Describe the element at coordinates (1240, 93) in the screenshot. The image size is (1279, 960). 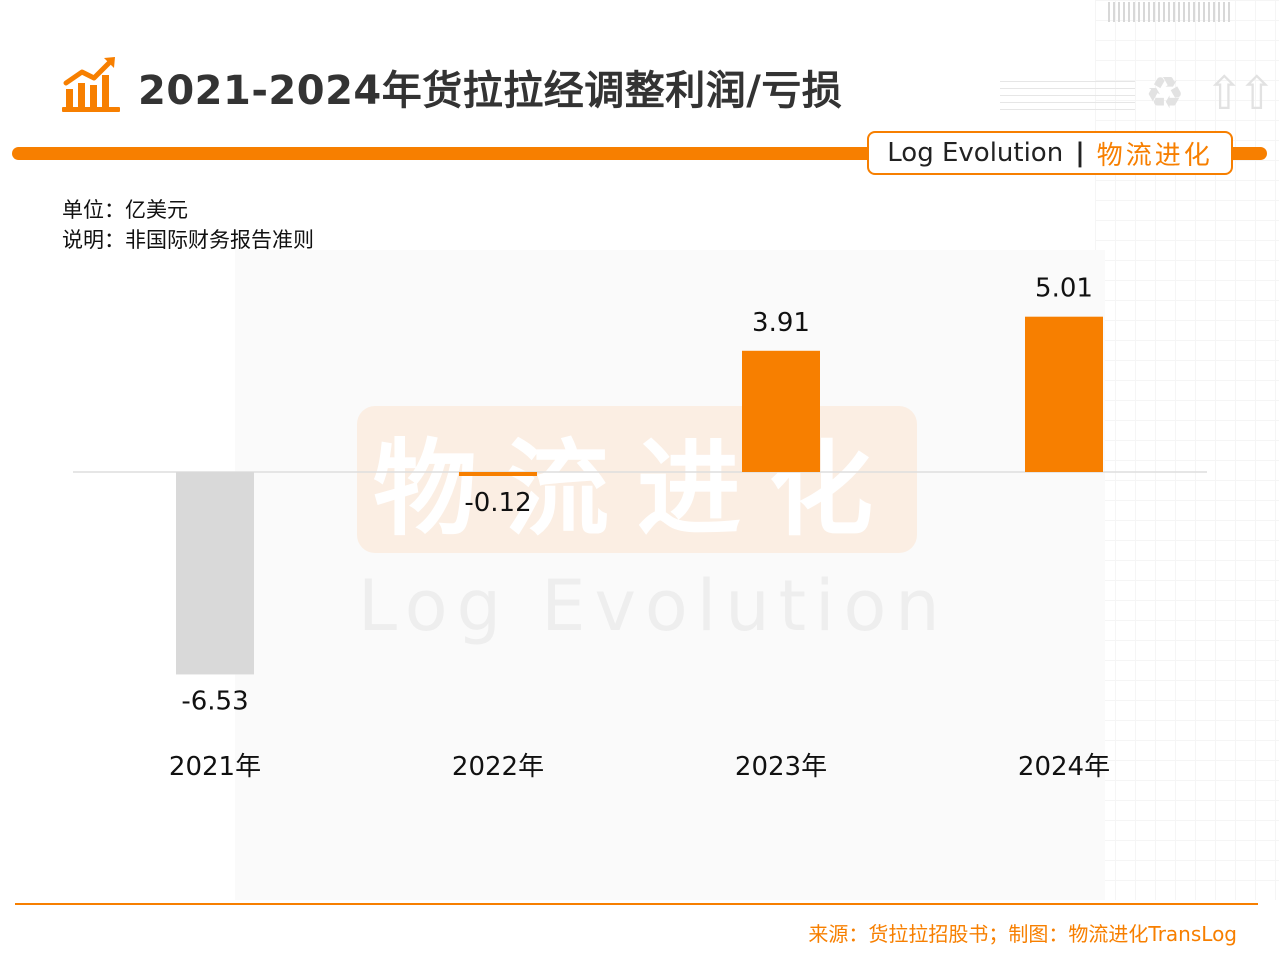
I see `this-way-up-icon: ⇧⇧` at that location.